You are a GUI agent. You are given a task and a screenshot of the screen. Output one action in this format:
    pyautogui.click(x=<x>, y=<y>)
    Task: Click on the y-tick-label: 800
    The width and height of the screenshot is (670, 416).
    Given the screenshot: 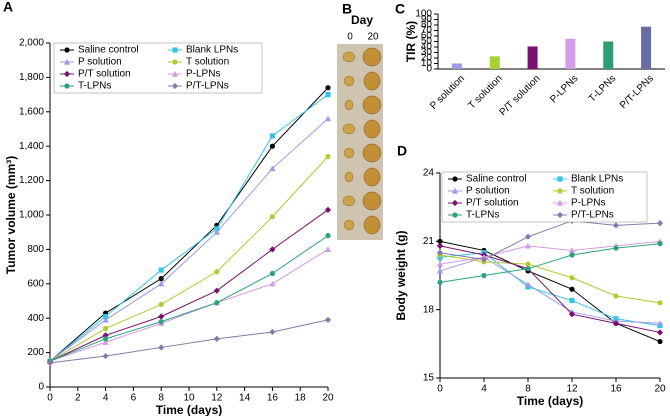 What is the action you would take?
    pyautogui.click(x=35, y=249)
    